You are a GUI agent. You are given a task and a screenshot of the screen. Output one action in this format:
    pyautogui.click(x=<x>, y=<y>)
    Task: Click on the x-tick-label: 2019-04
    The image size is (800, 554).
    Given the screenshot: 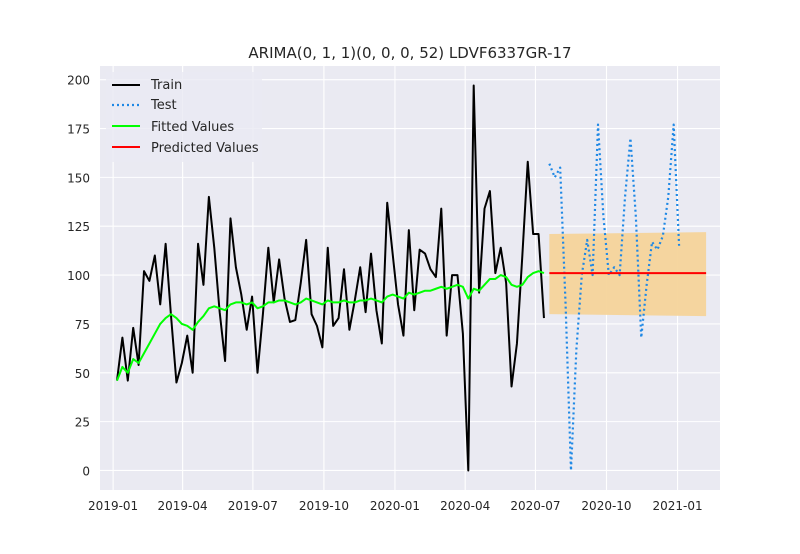 What is the action you would take?
    pyautogui.click(x=183, y=506)
    